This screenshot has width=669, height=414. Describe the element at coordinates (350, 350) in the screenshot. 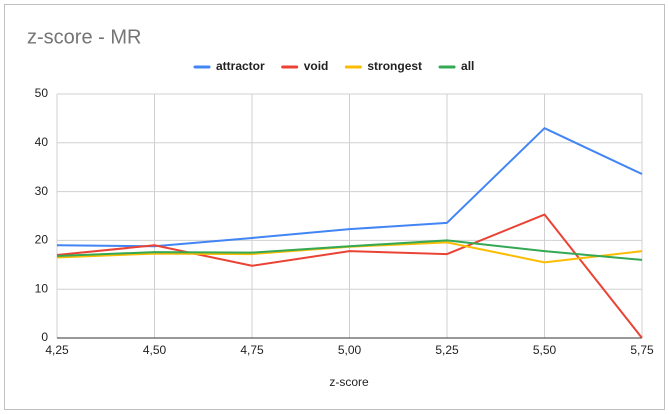

I see `x-tick-label: 5,00` at that location.